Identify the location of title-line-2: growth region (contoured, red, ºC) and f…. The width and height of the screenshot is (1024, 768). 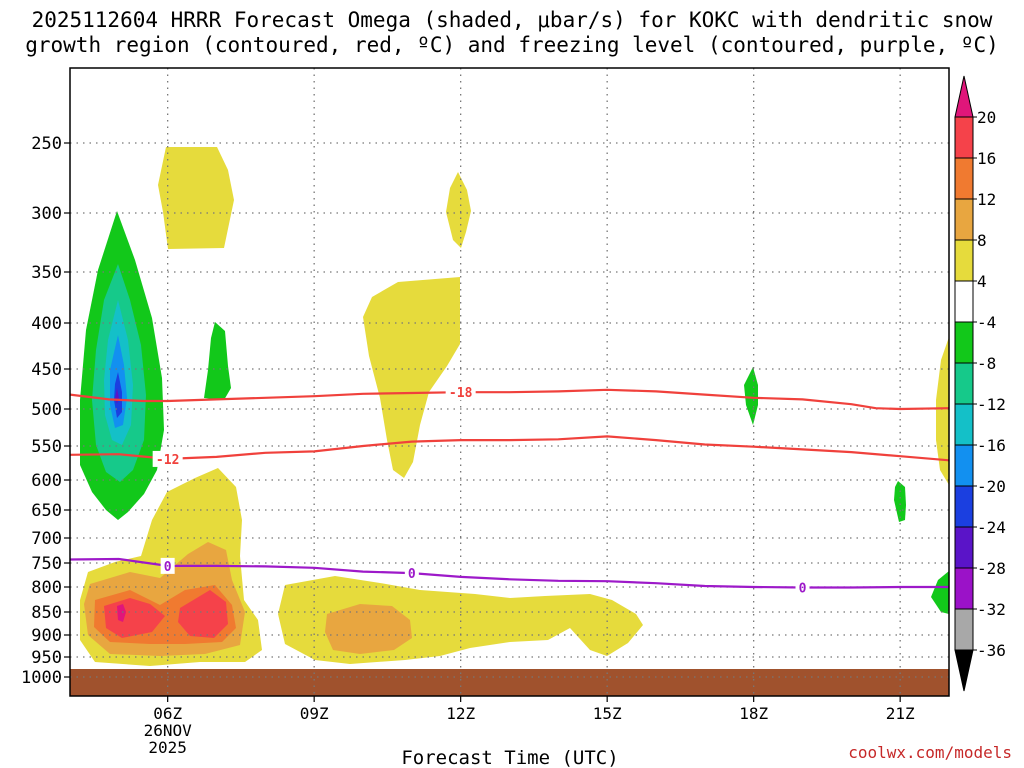
(512, 45).